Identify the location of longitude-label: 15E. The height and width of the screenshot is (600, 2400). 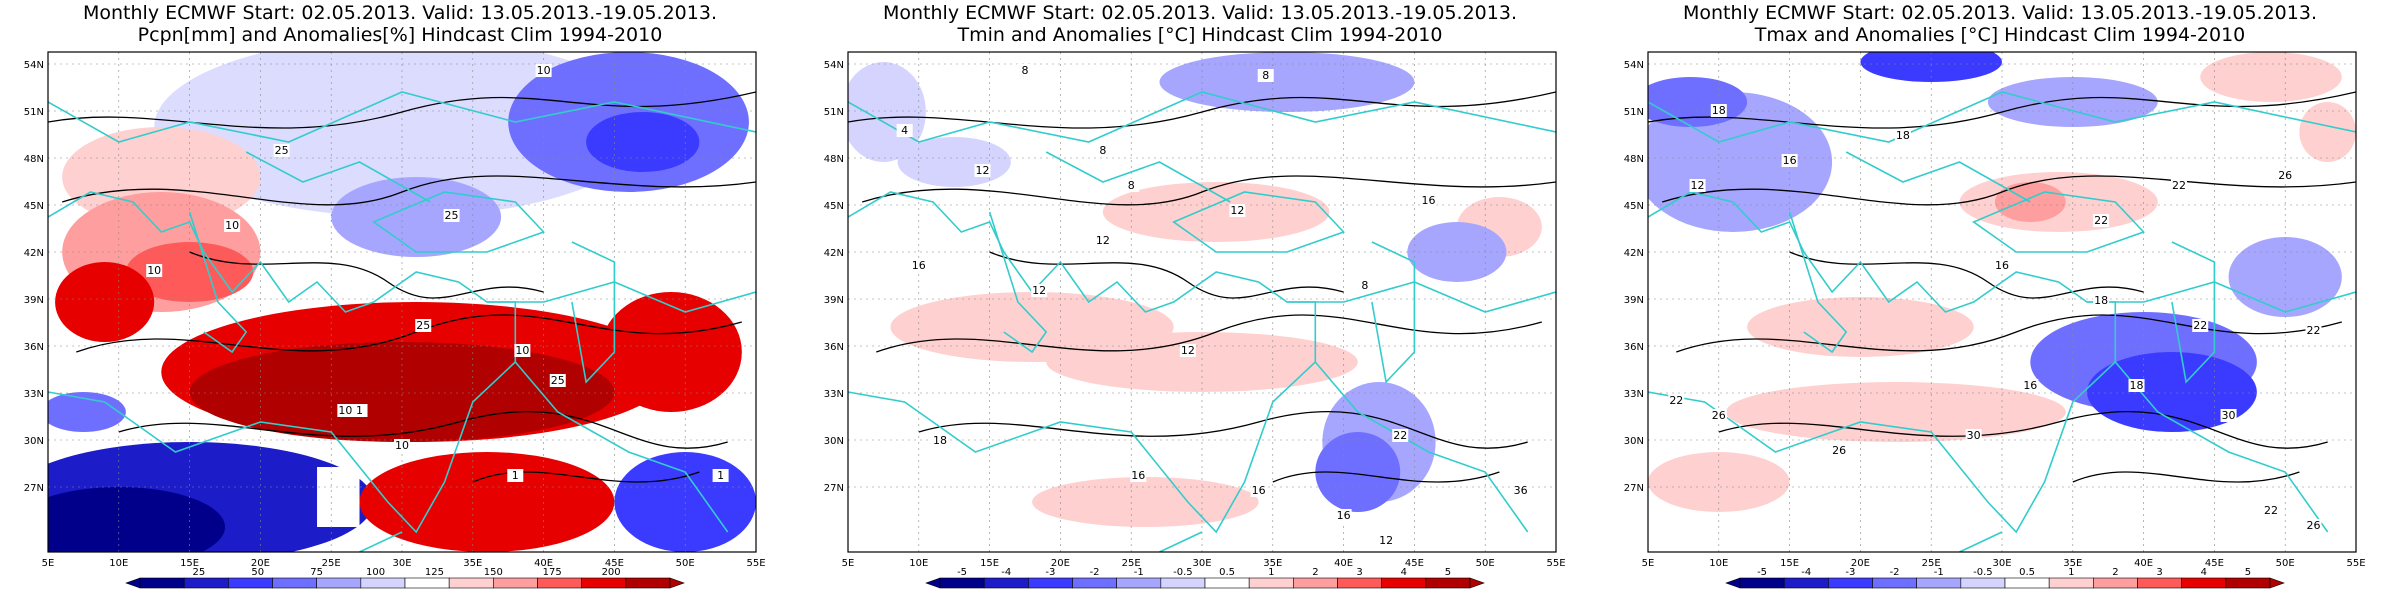
(1789, 563).